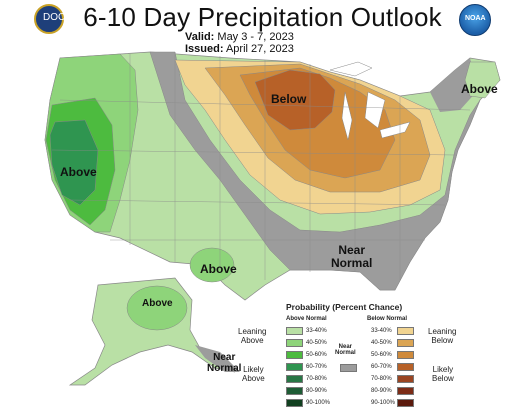 Image resolution: width=525 pixels, height=407 pixels. Describe the element at coordinates (381, 391) in the screenshot. I see `legend-below-label: 80-90%` at that location.